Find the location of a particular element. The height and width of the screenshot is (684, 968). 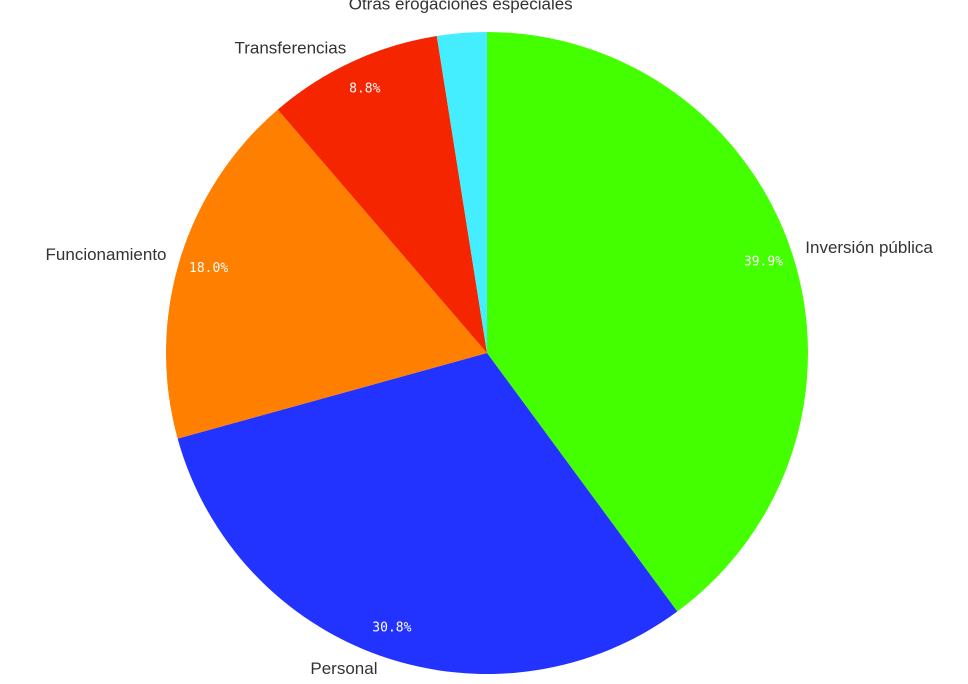

pie-value-label-transferencias: 8.8% is located at coordinates (364, 88).